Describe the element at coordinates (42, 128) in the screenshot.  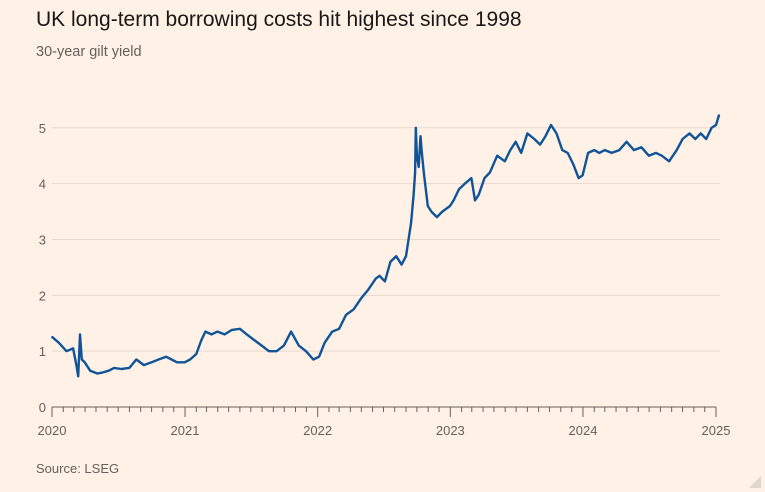
I see `y-tick-label: 5` at that location.